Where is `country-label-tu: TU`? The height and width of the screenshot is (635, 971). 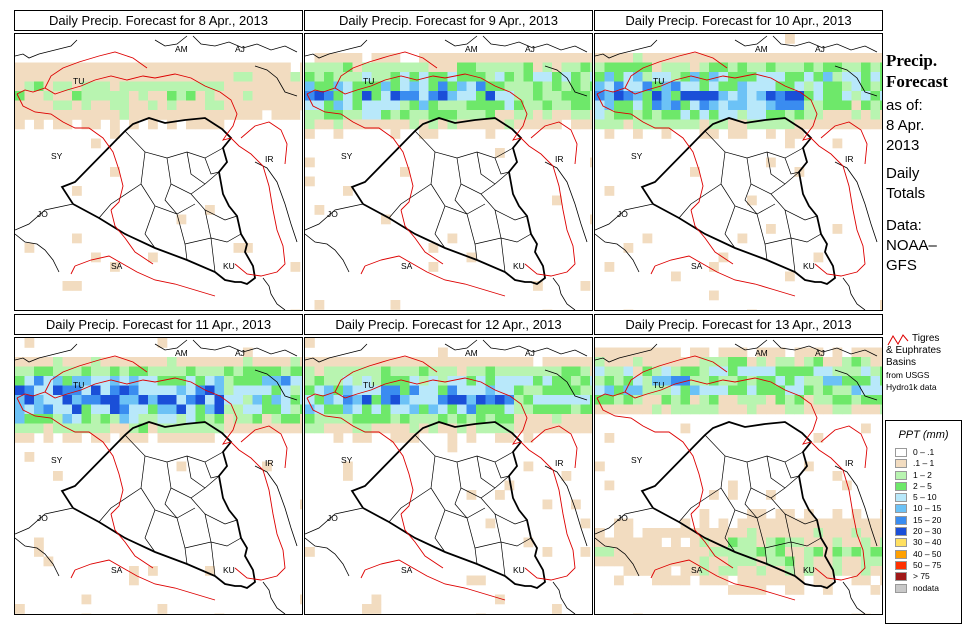 country-label-tu: TU is located at coordinates (658, 81).